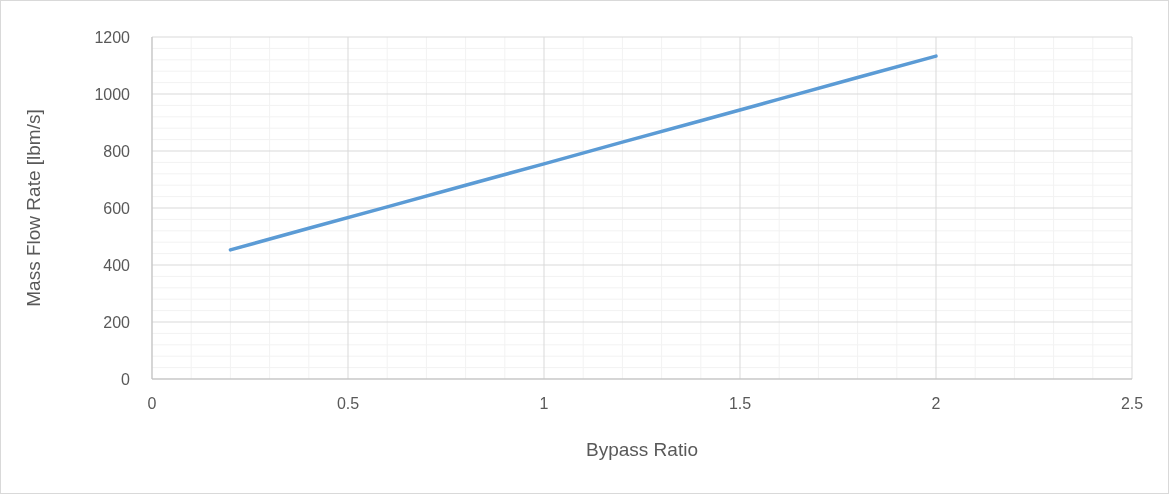 The width and height of the screenshot is (1169, 494). Describe the element at coordinates (117, 208) in the screenshot. I see `y-tick-label: 600` at that location.